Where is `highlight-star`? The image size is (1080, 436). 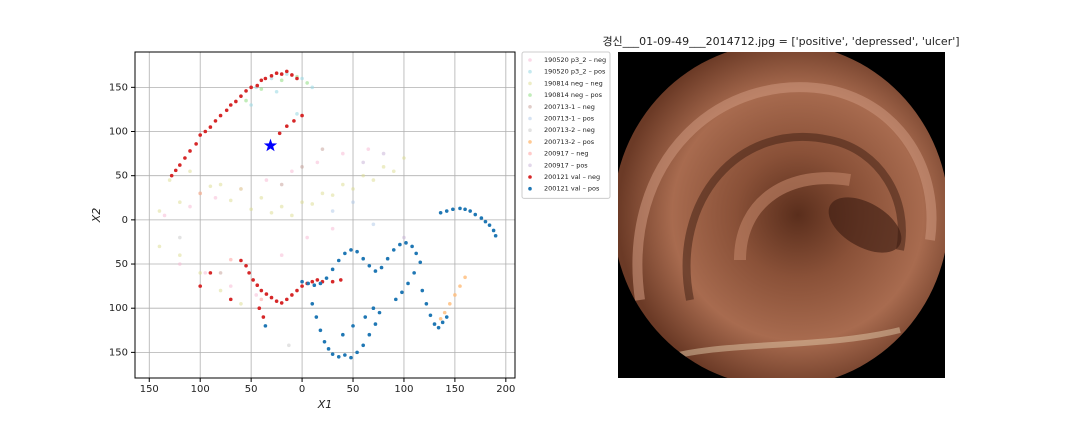 highlight-star is located at coordinates (270, 145).